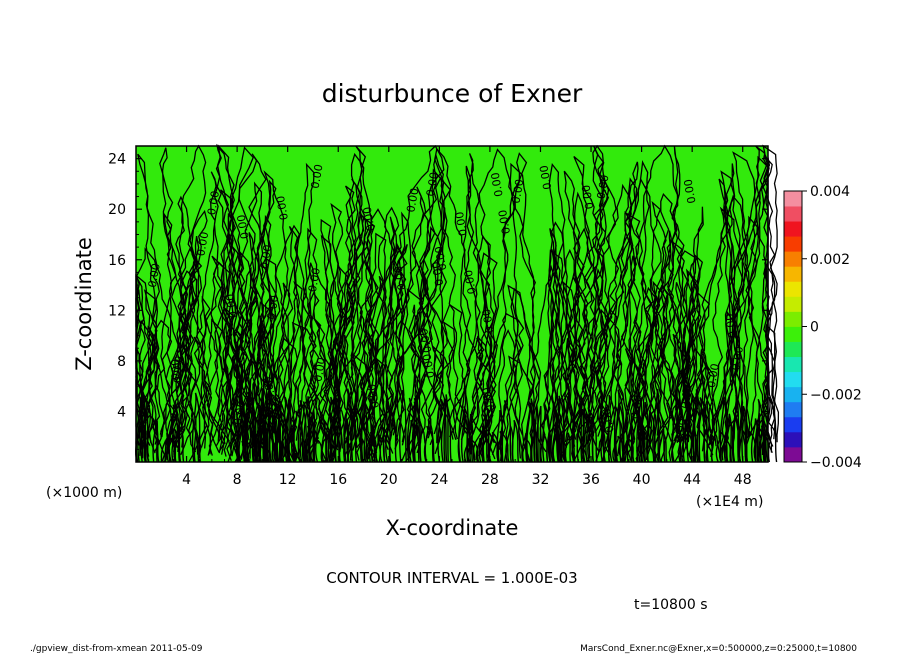 This screenshot has height=654, width=904. What do you see at coordinates (814, 328) in the screenshot?
I see `colorbar-tick-label: 0` at bounding box center [814, 328].